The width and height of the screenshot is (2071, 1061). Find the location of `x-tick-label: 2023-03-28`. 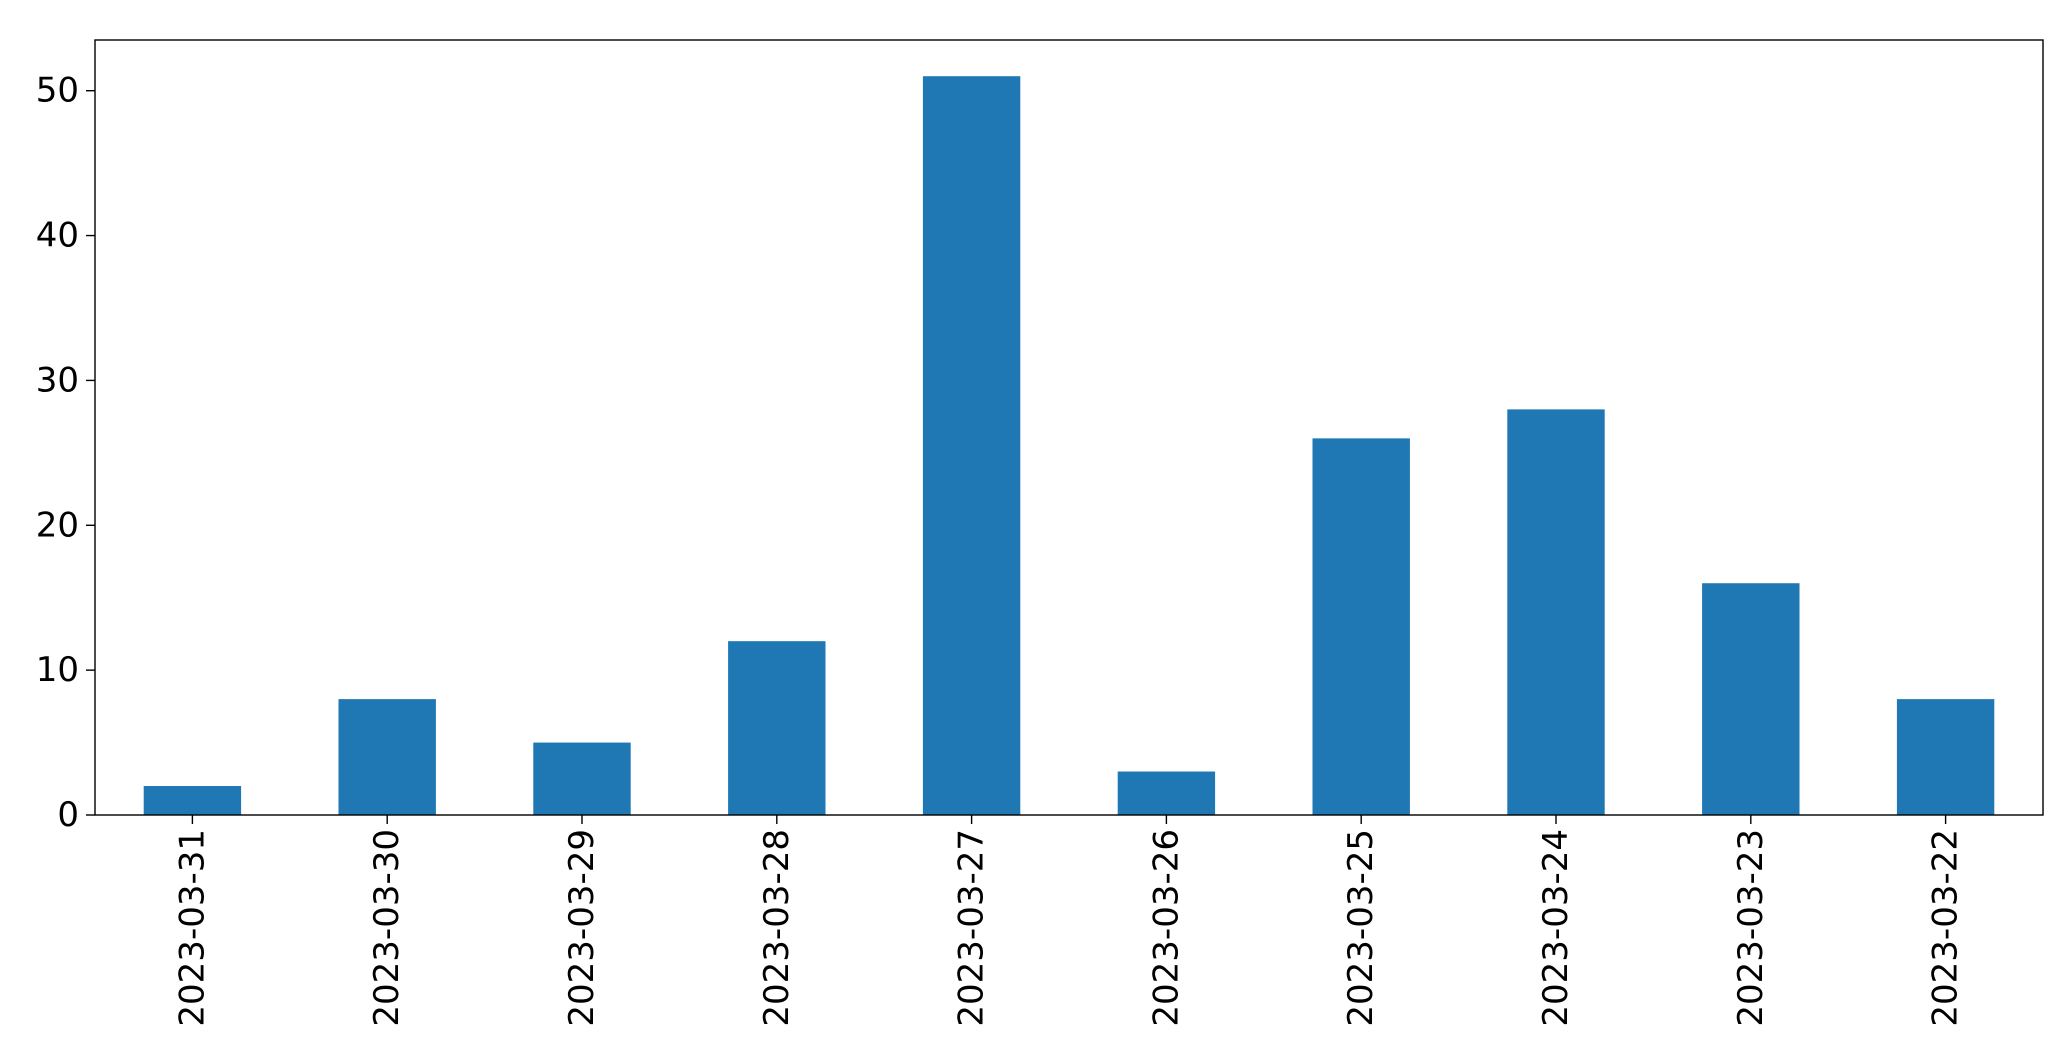

x-tick-label: 2023-03-28 is located at coordinates (777, 928).